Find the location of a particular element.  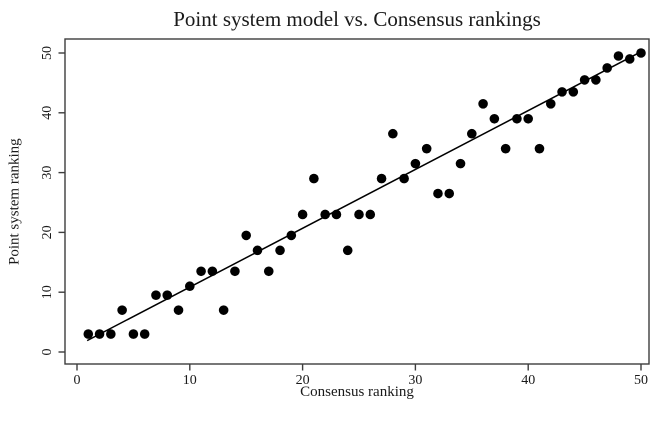

x-tick-label: 40 is located at coordinates (528, 380).